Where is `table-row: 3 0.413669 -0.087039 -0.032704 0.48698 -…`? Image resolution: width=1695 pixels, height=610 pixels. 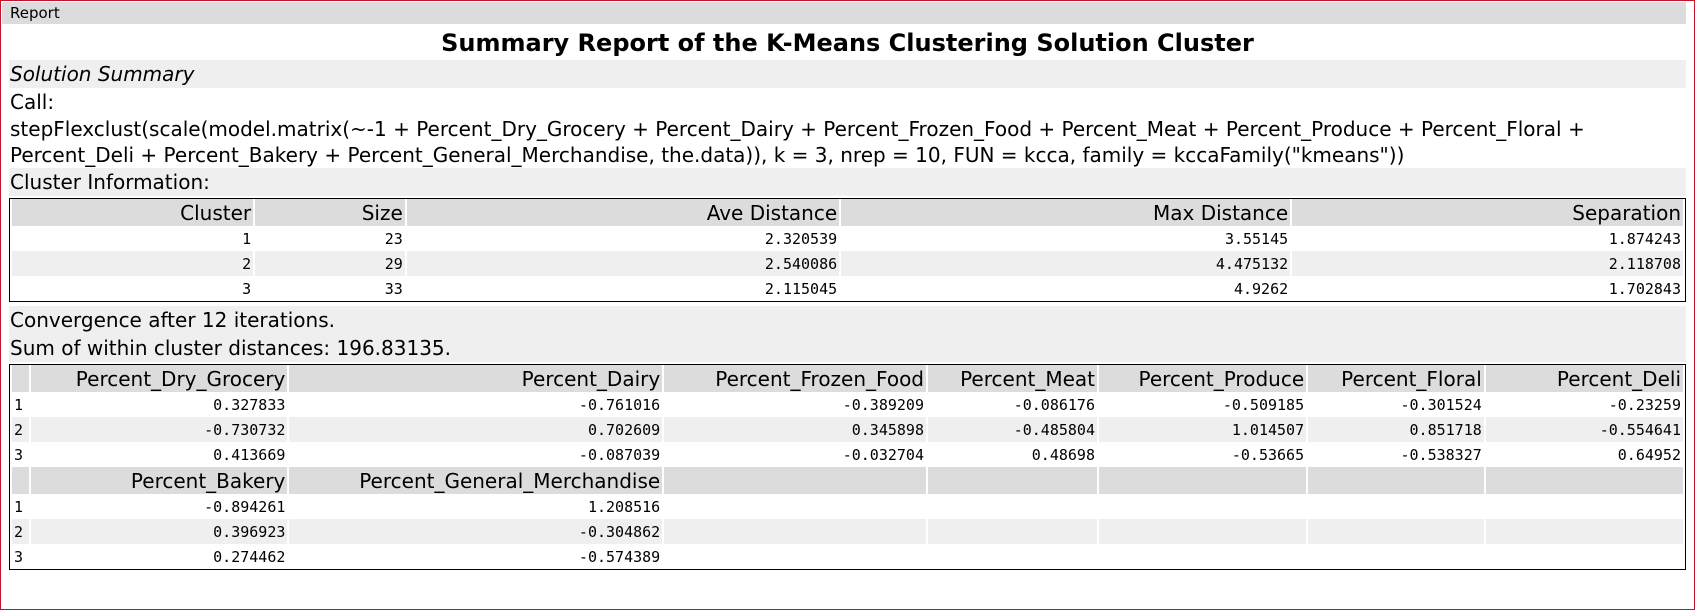 table-row: 3 0.413669 -0.087039 -0.032704 0.48698 -… is located at coordinates (847, 454).